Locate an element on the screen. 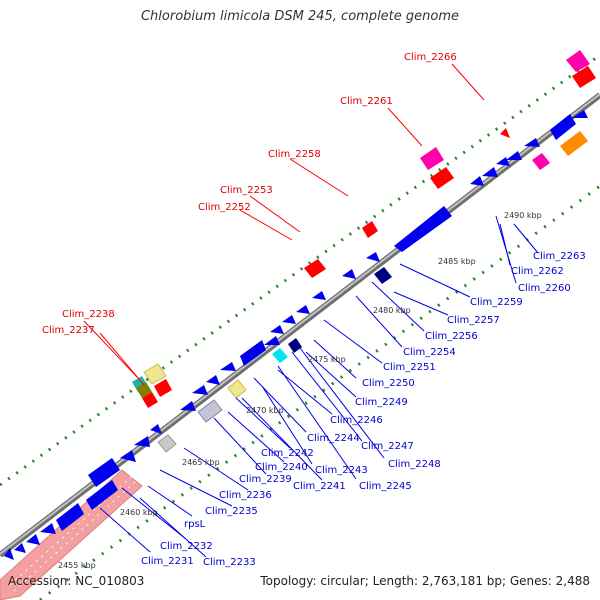  gene-box-khaki is located at coordinates (155, 374).